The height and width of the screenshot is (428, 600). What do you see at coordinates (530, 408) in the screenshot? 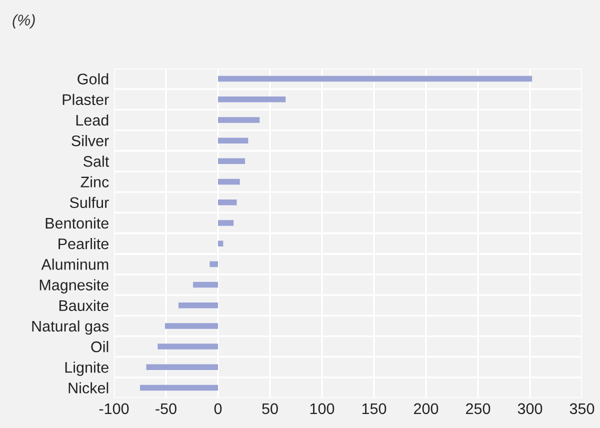
I see `x-tick-label: 300` at bounding box center [530, 408].